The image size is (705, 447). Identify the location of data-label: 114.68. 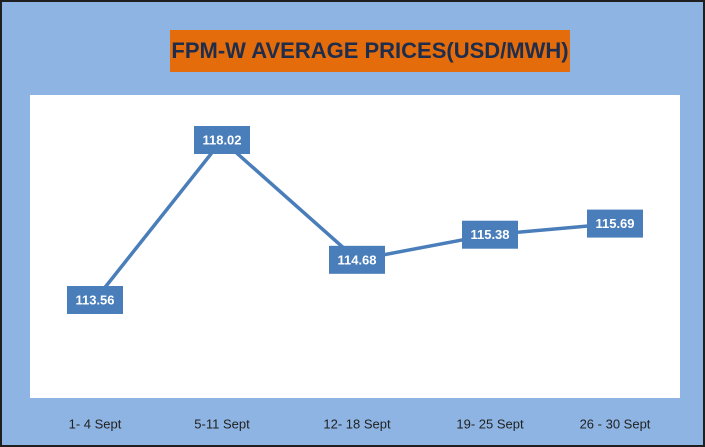
(356, 259).